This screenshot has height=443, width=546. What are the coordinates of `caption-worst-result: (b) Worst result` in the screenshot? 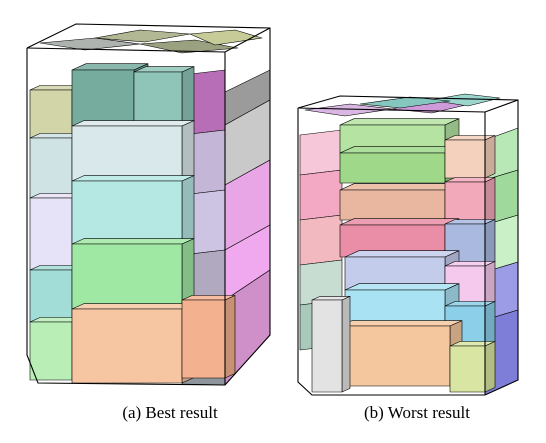 It's located at (417, 412).